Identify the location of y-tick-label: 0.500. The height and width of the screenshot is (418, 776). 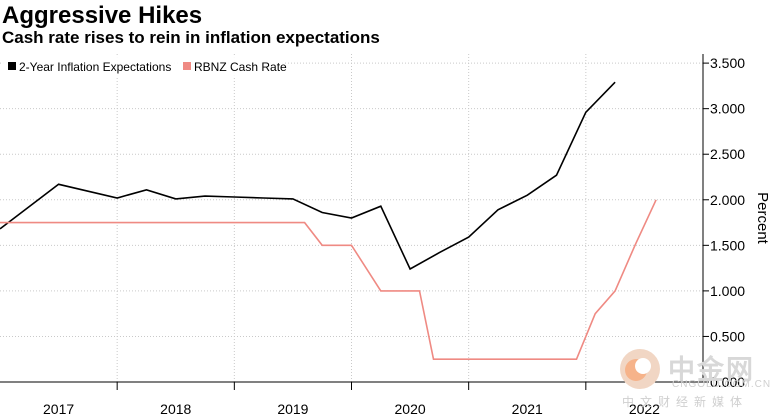
(727, 336).